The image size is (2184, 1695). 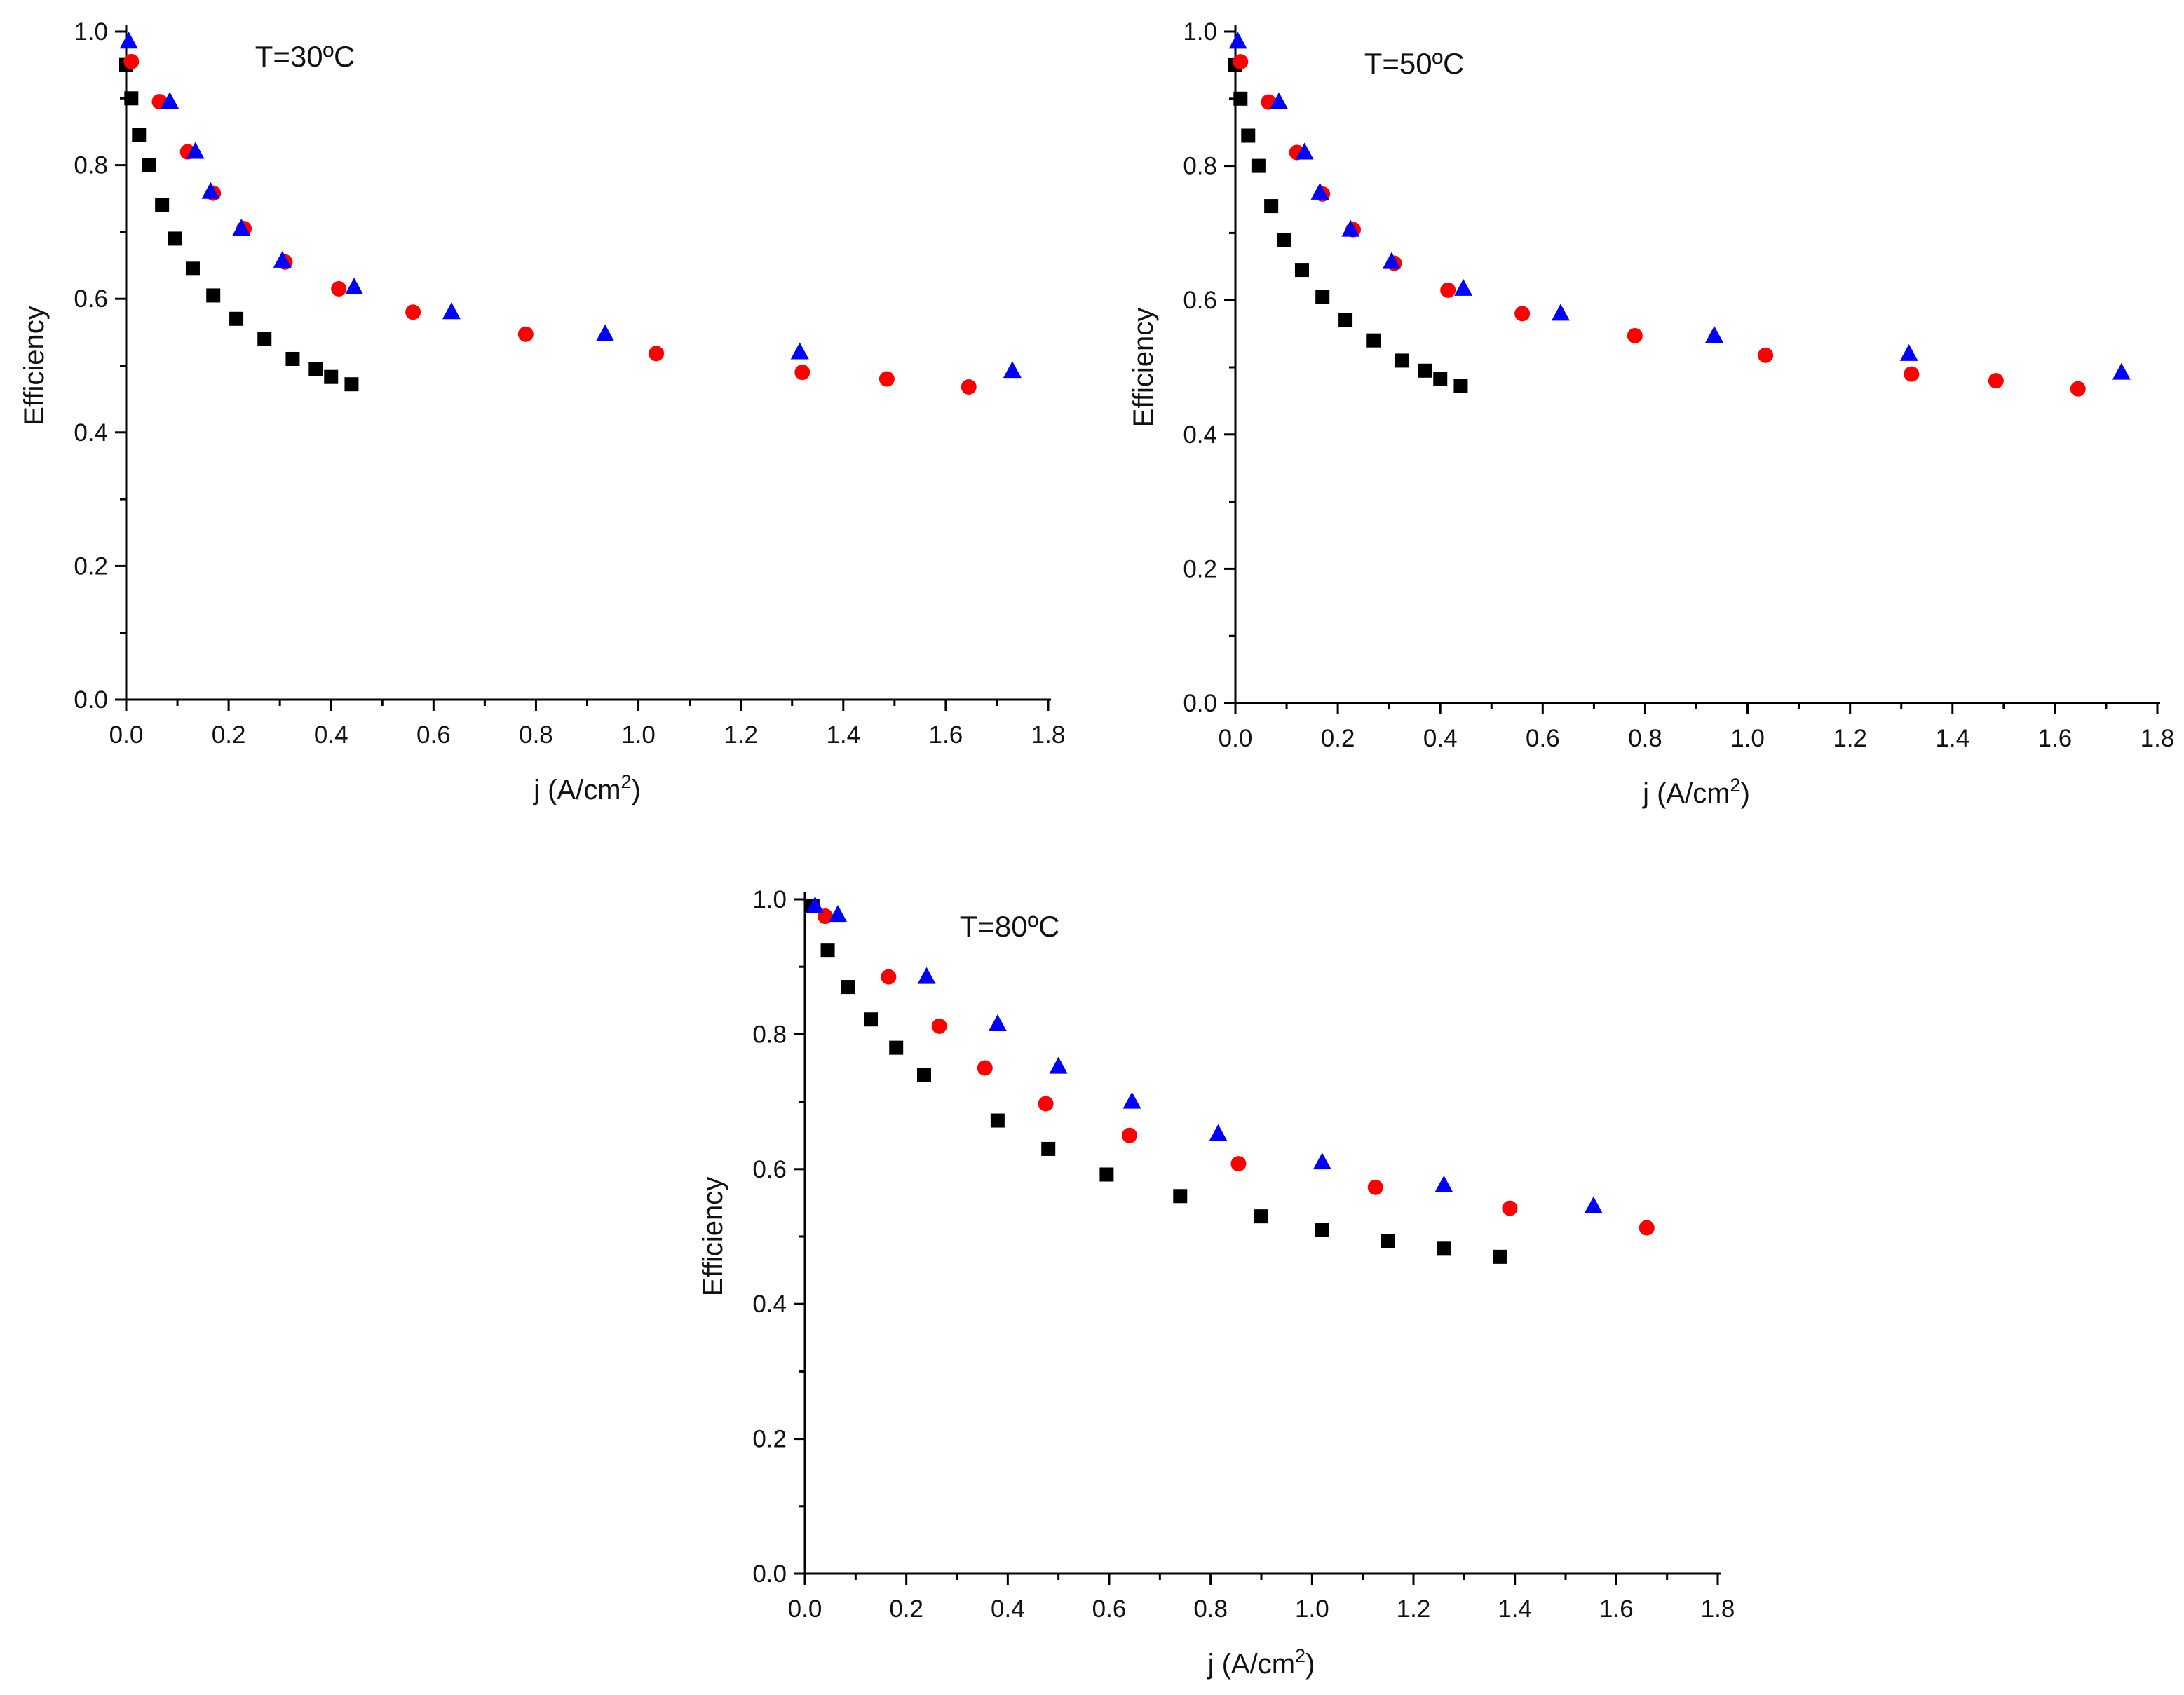 What do you see at coordinates (1010, 926) in the screenshot?
I see `chart-title: T=80ºC` at bounding box center [1010, 926].